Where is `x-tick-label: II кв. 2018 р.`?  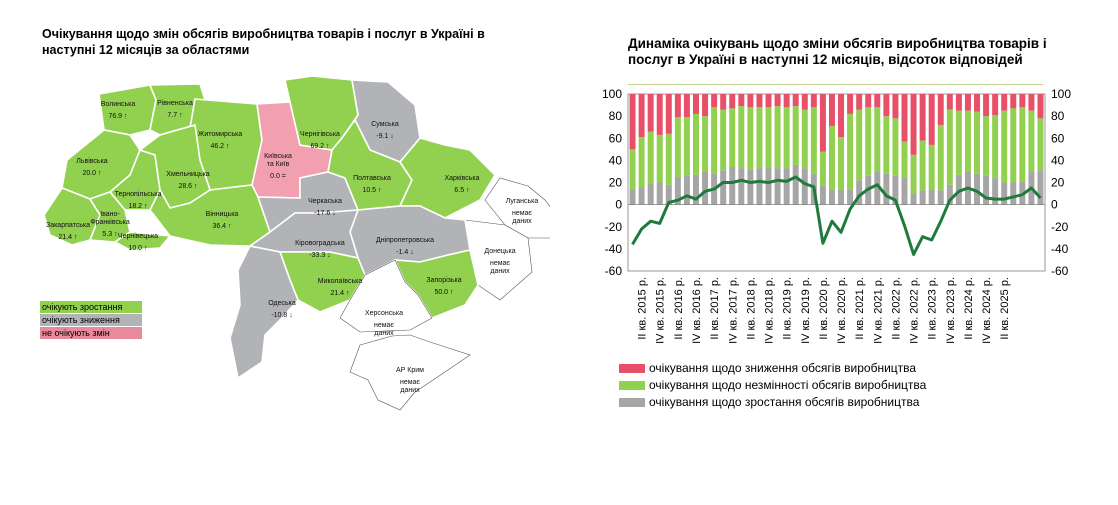 x-tick-label: II кв. 2018 р. is located at coordinates (751, 308).